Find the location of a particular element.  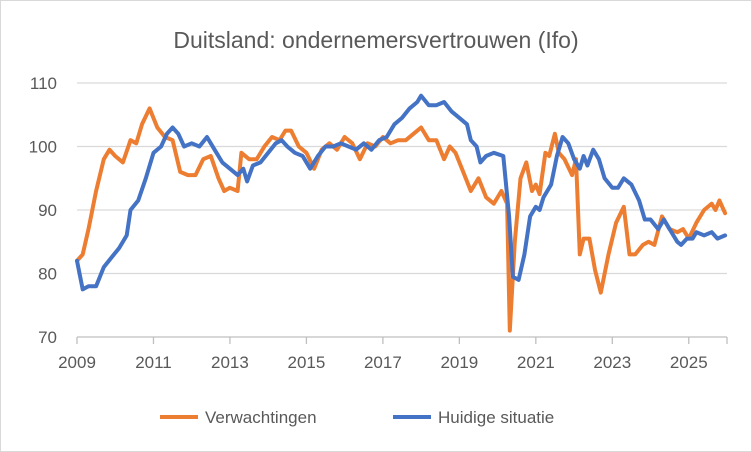

x-tick-label: 2013 is located at coordinates (230, 362).